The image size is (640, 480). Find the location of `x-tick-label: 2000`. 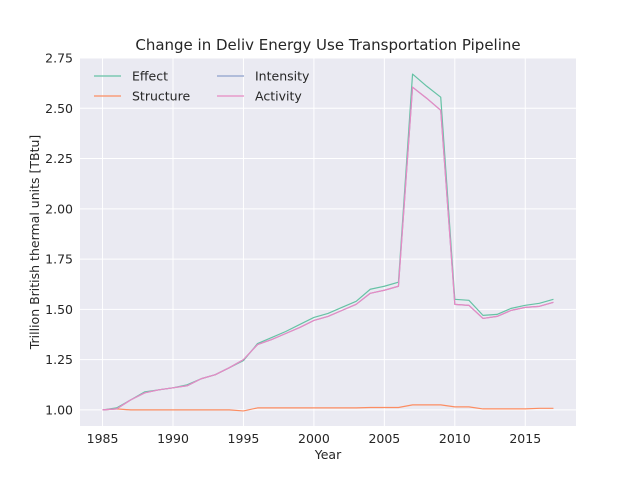

x-tick-label: 2000 is located at coordinates (314, 438).